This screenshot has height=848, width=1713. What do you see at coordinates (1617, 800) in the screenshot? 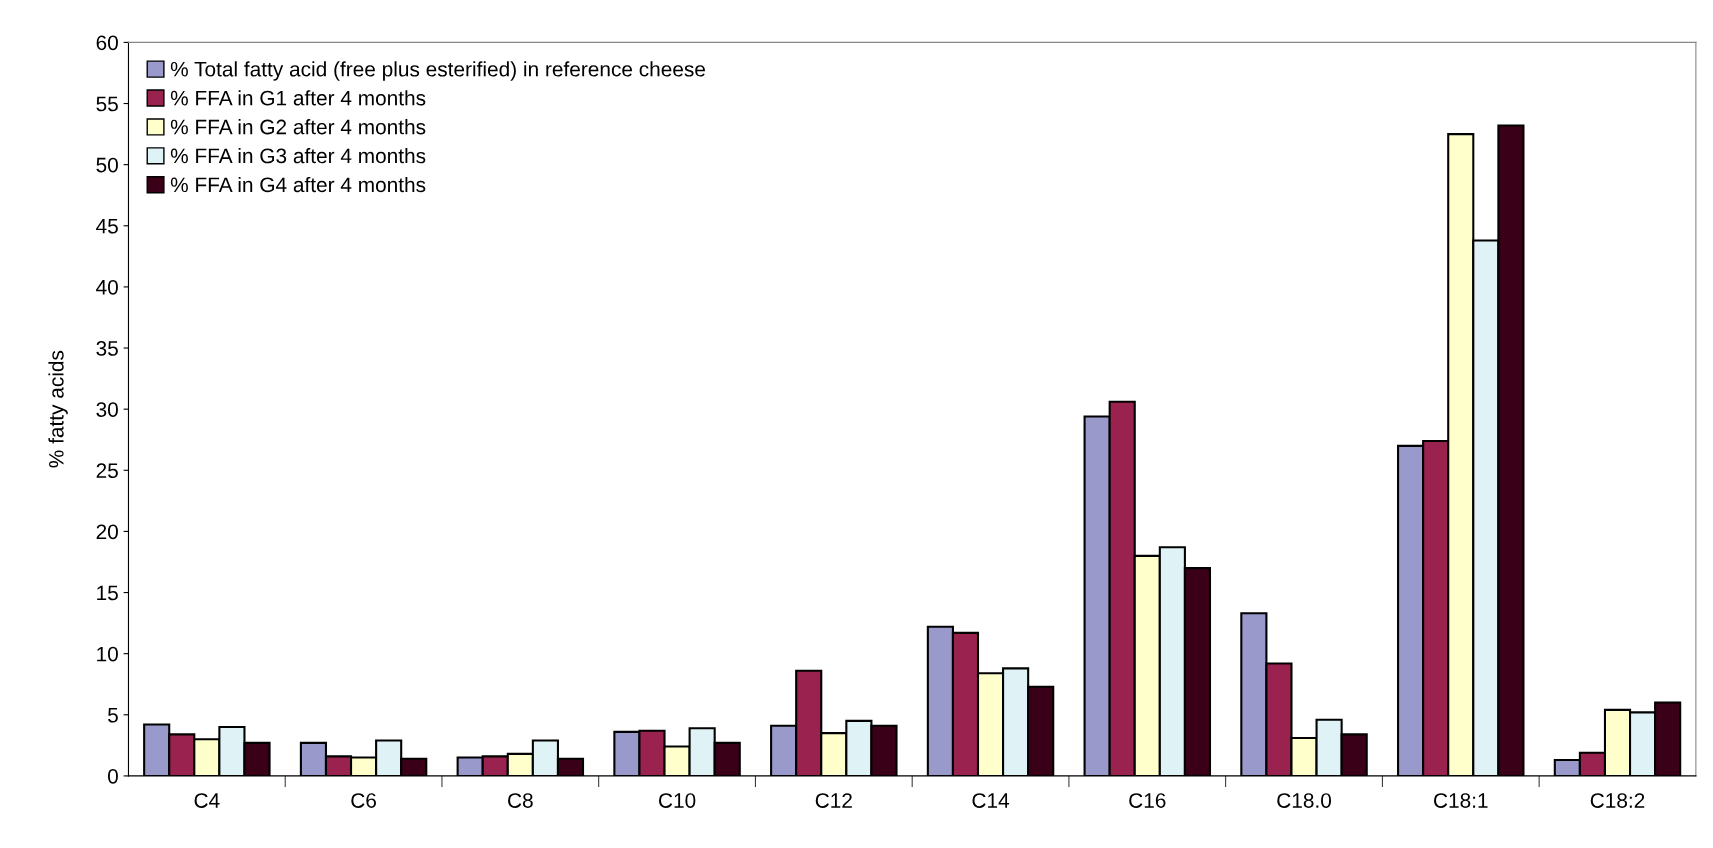
I see `x-tick-label: C18:2` at bounding box center [1617, 800].